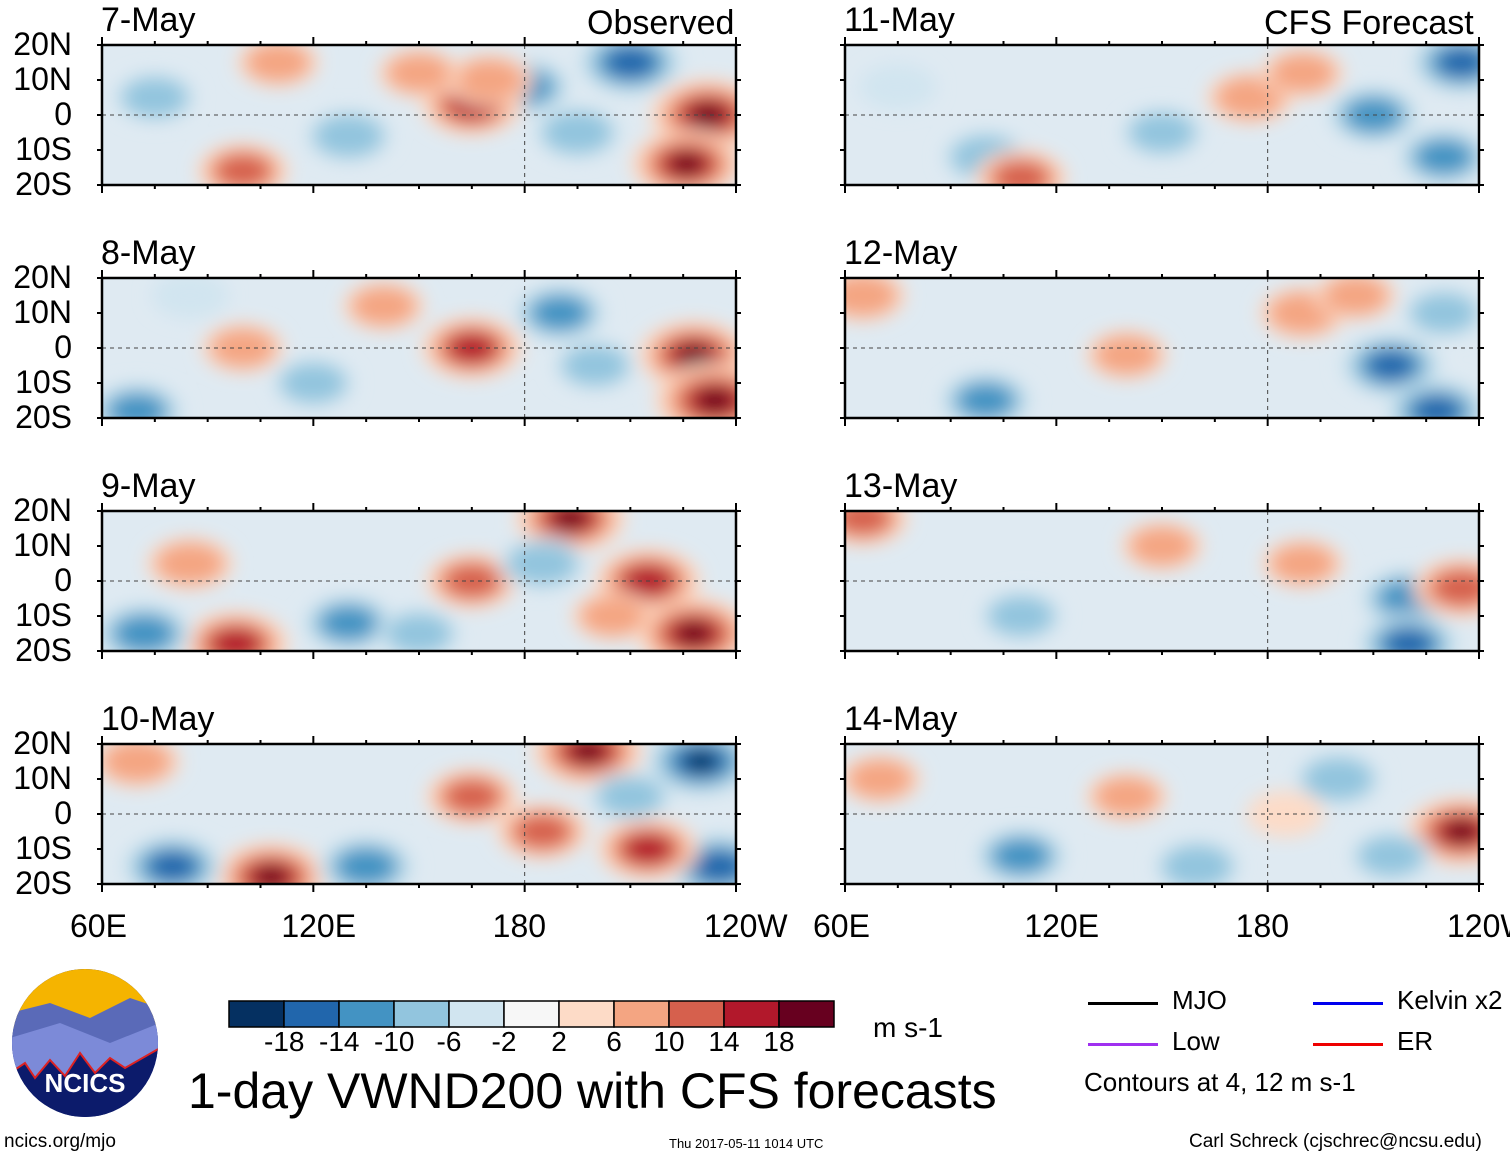  What do you see at coordinates (1415, 1041) in the screenshot?
I see `legend-label: ER` at bounding box center [1415, 1041].